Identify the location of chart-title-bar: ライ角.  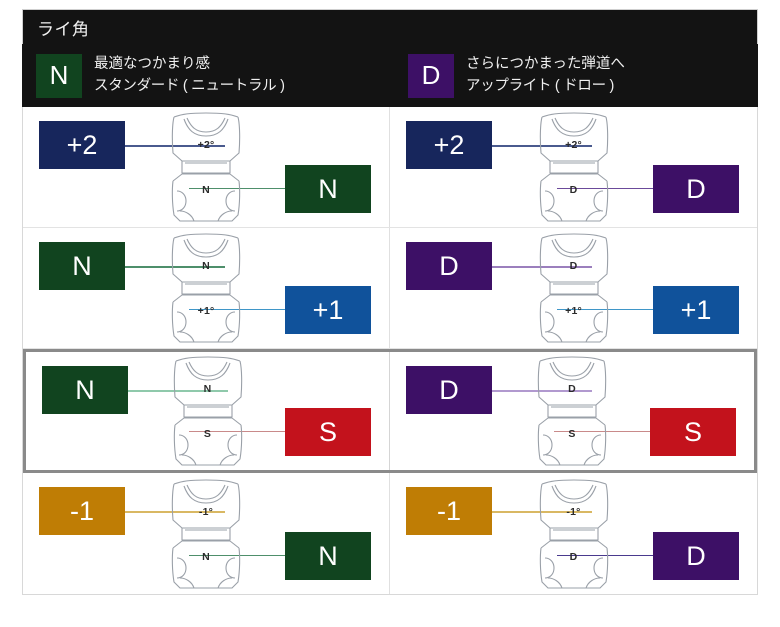
(390, 26).